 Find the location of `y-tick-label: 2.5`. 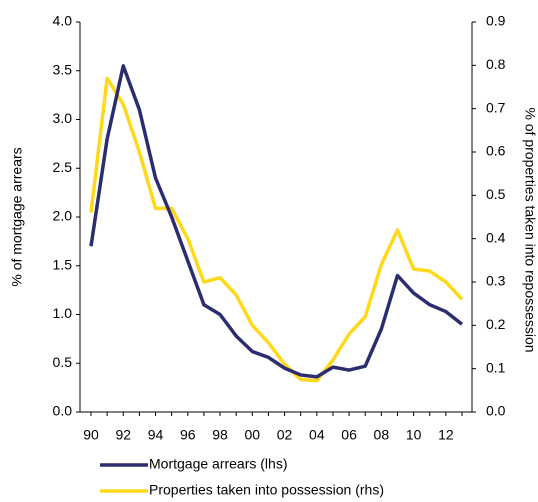

y-tick-label: 2.5 is located at coordinates (63, 167).